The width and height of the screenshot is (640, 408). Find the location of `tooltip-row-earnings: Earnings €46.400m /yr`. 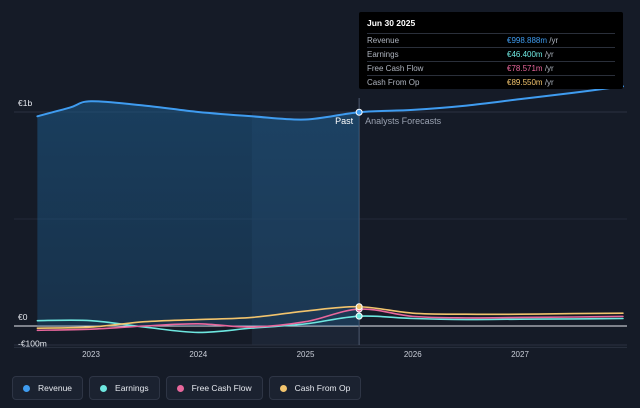

tooltip-row-earnings: Earnings €46.400m /yr is located at coordinates (491, 54).